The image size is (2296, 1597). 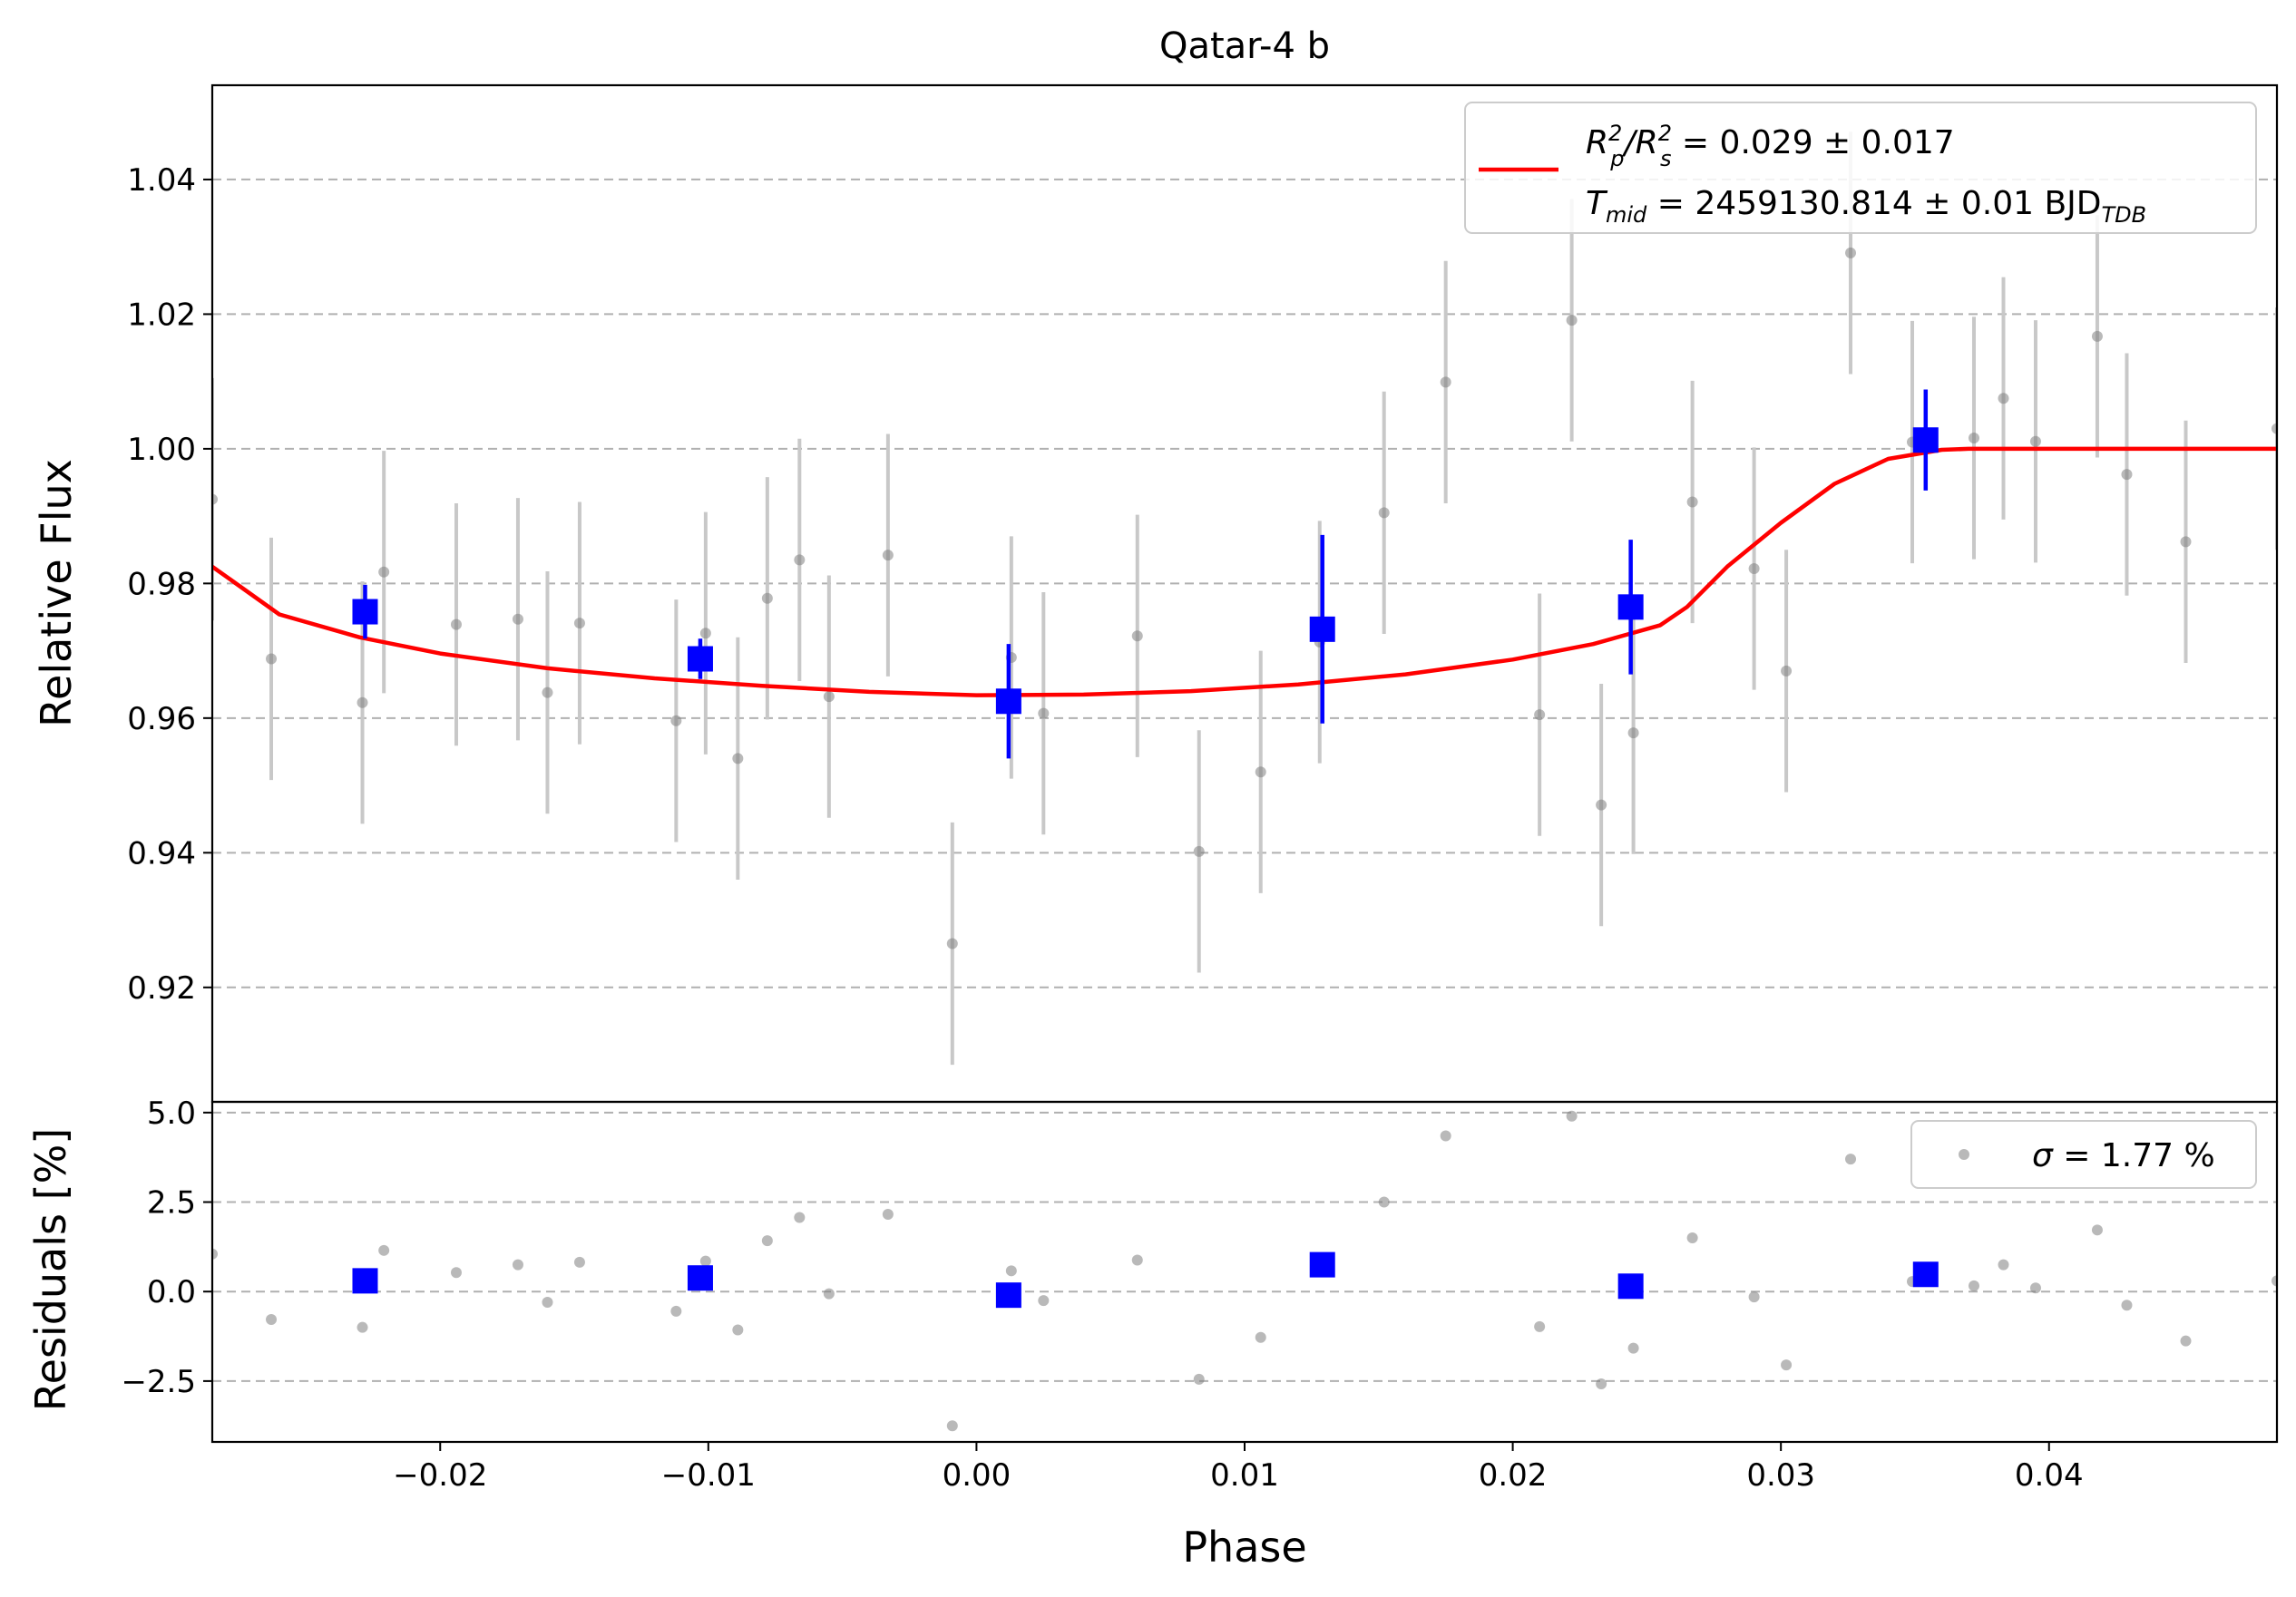 I want to click on x-ticks: −0.02 −0.01 0.00 0.01 0.02 0.03 0.04, so click(x=1238, y=1468).